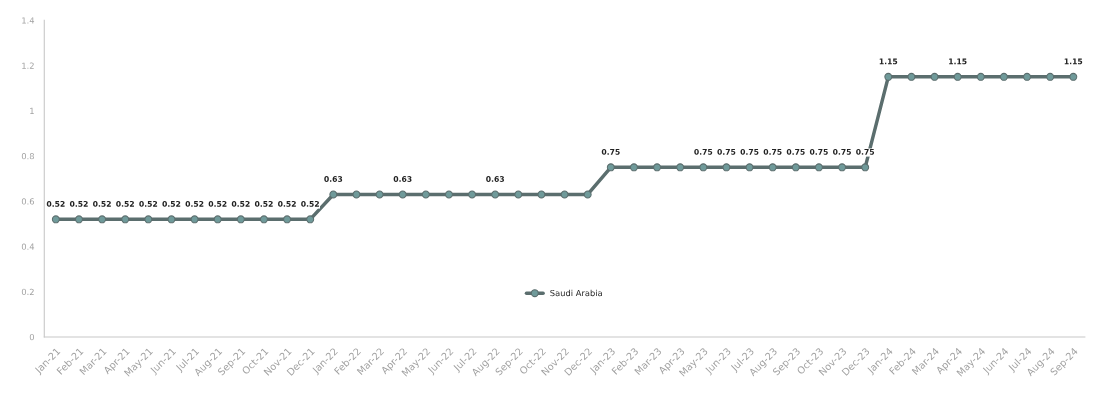 This screenshot has width=1107, height=406. I want to click on y-tick-label: 0.2, so click(27, 292).